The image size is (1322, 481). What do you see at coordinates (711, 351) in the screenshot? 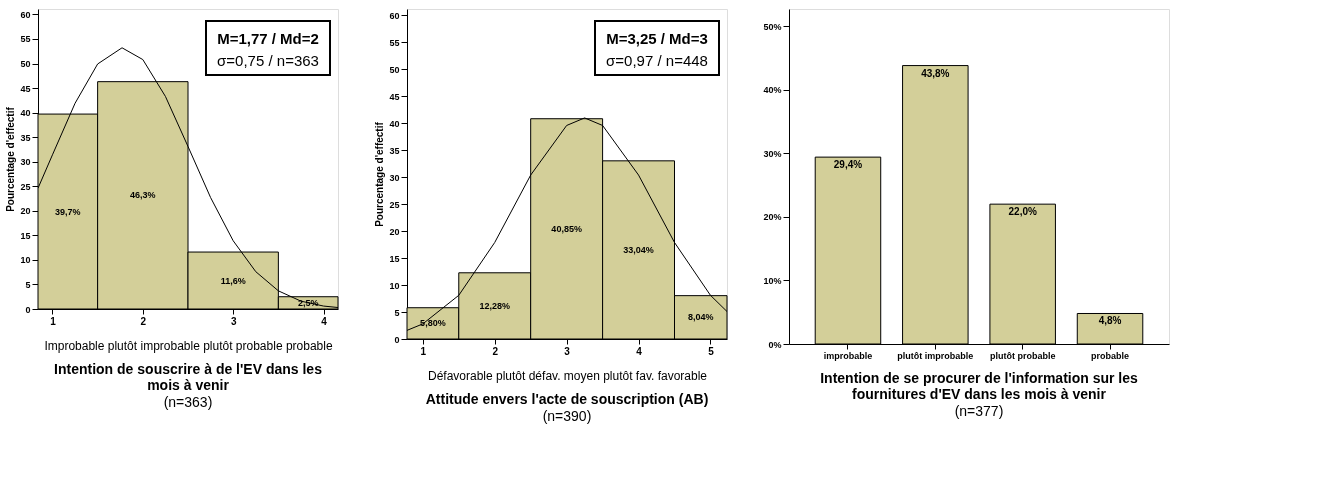
I see `x-tick-label: 5` at bounding box center [711, 351].